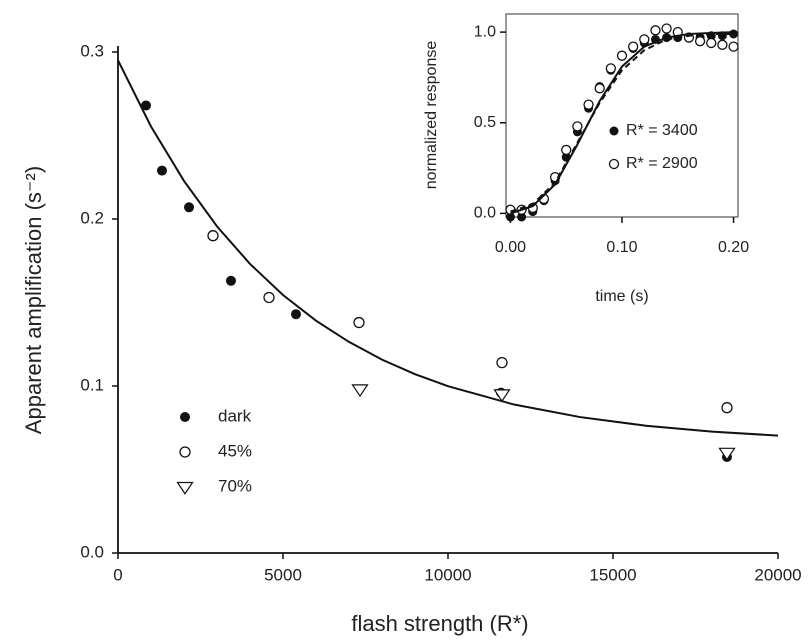 The width and height of the screenshot is (810, 641). I want to click on legend-label: R* = 3400, so click(662, 130).